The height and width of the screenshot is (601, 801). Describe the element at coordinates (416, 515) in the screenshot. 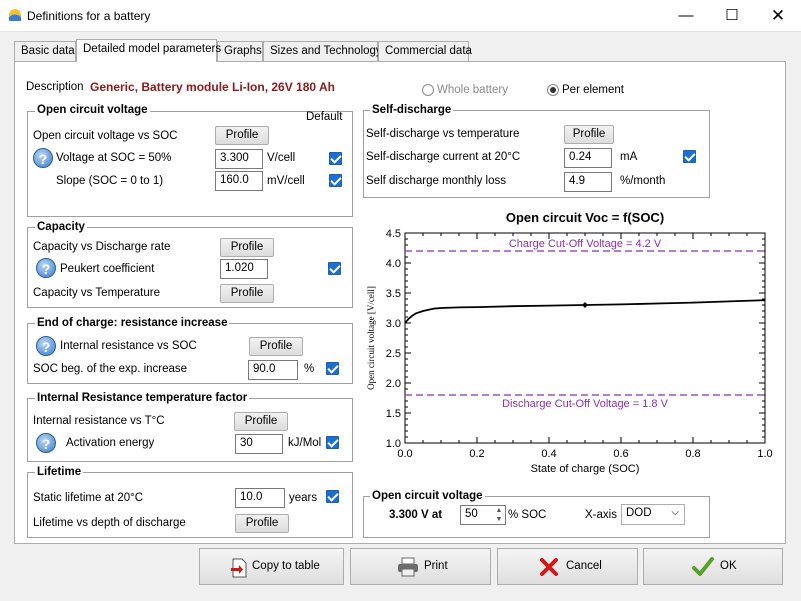

I see `ocv-readout-voltage: 3.300 V at` at that location.